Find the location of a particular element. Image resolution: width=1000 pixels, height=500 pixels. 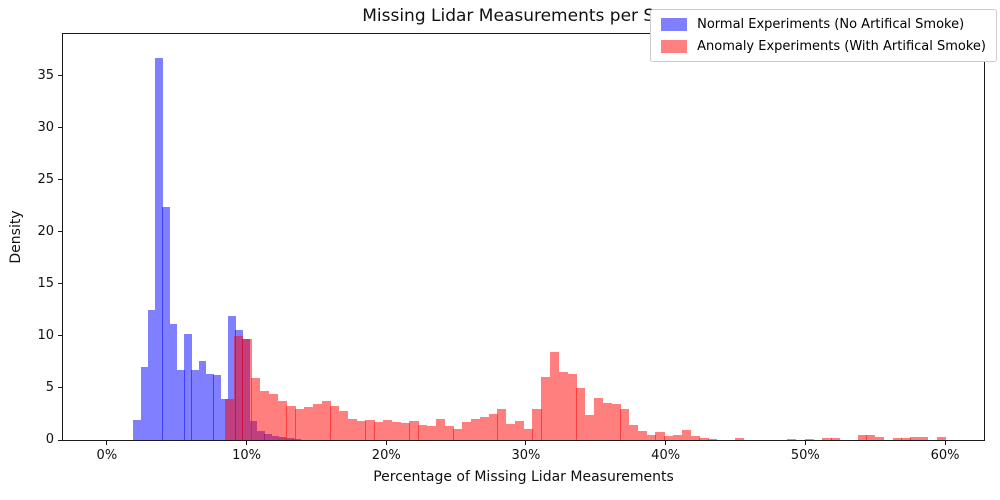

x-tick-label: 60% is located at coordinates (945, 455).